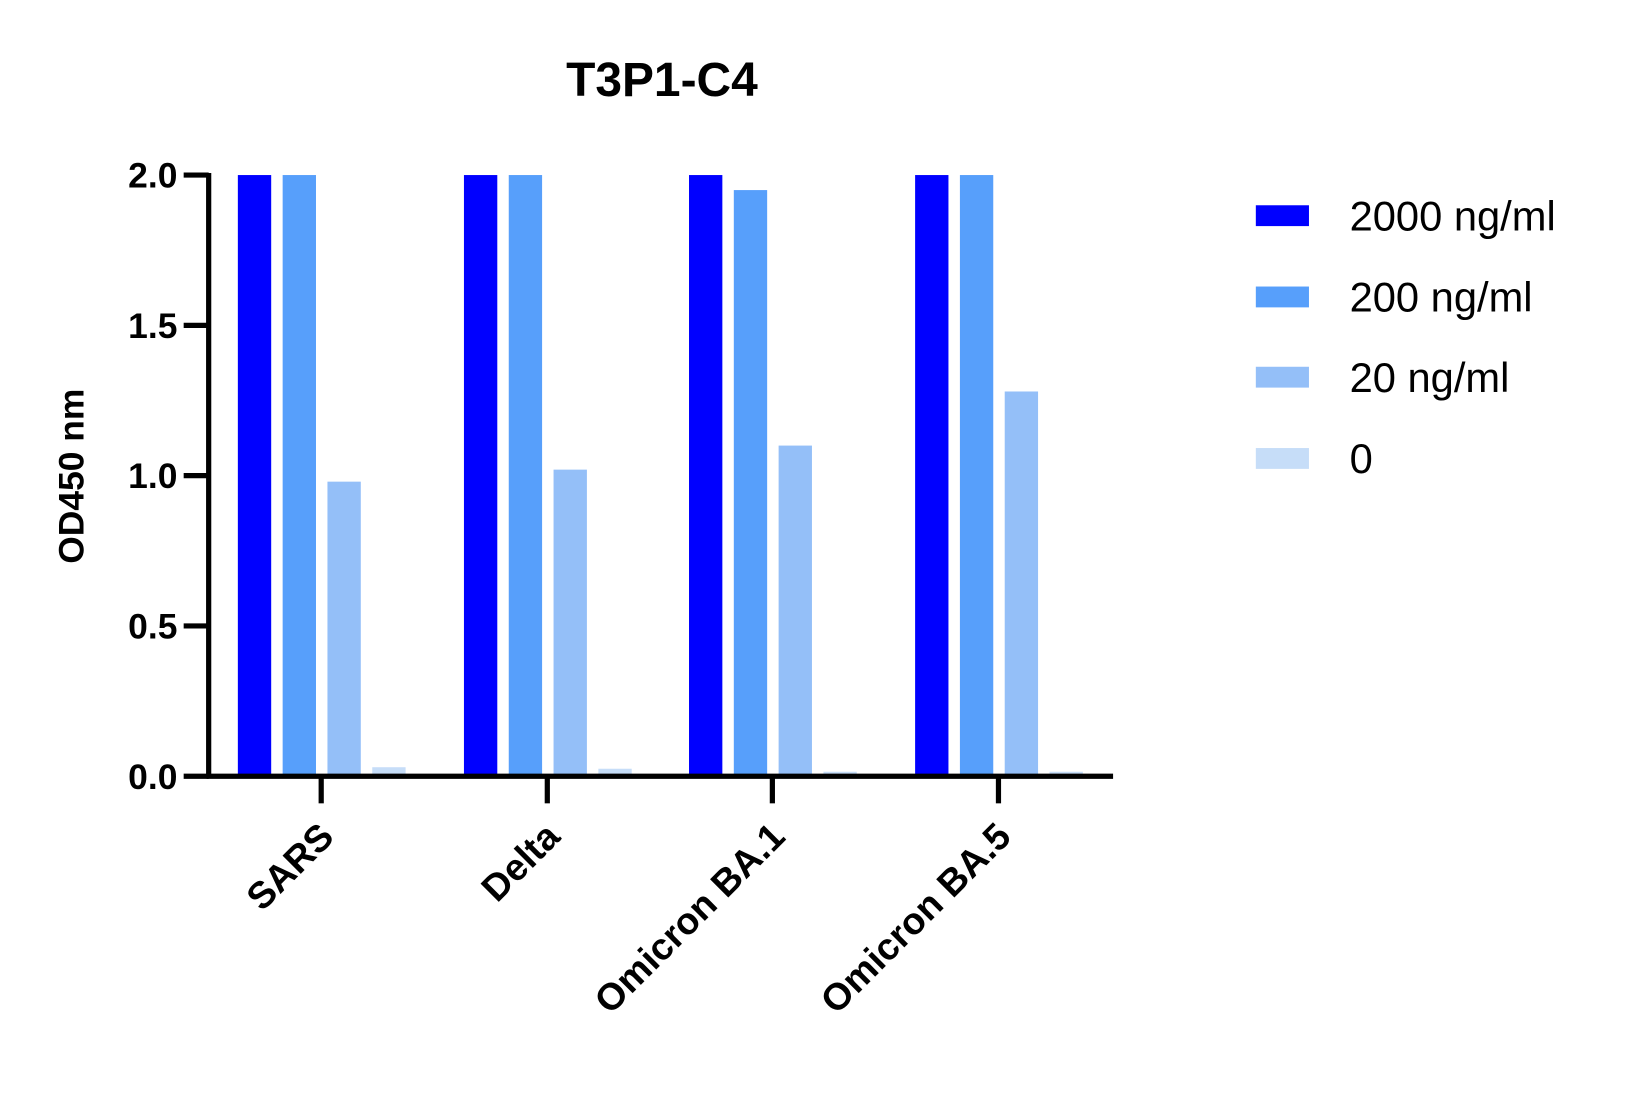 The height and width of the screenshot is (1093, 1626). What do you see at coordinates (689, 918) in the screenshot?
I see `x-tick-label: Omicron BA.1` at bounding box center [689, 918].